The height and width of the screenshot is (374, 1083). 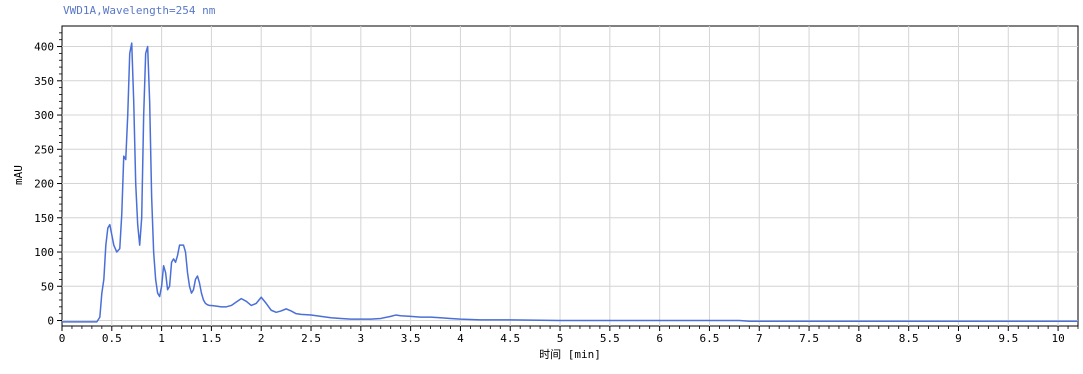 I want to click on x-tick-label: 8, so click(x=859, y=338).